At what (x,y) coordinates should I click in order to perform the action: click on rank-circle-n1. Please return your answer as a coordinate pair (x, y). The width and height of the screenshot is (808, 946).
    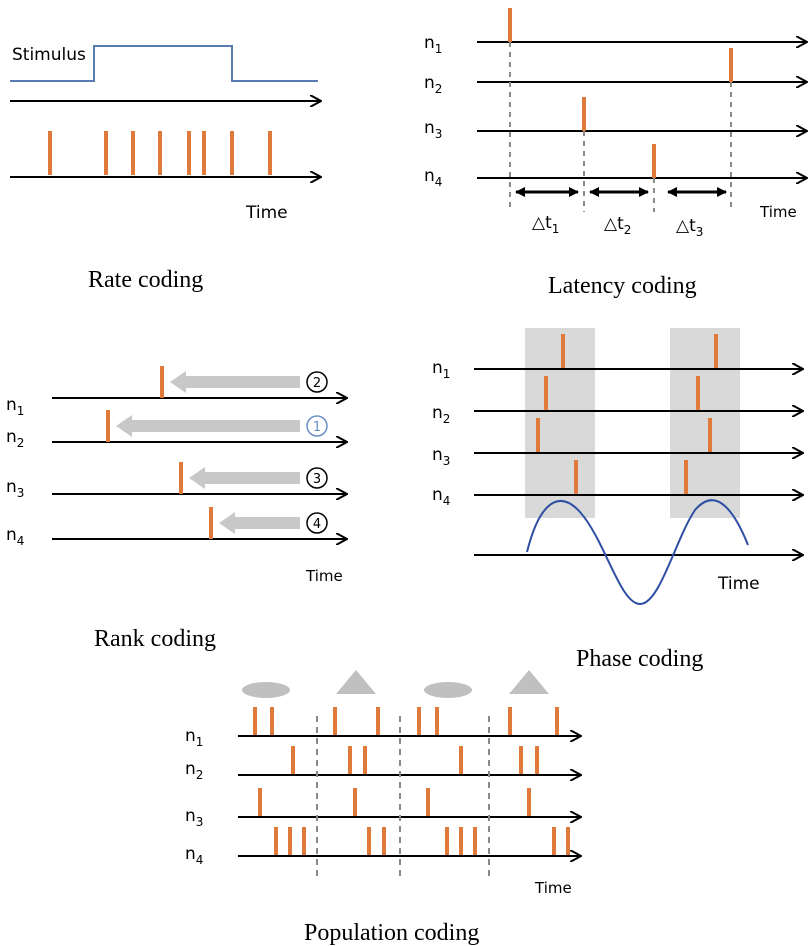
    Looking at the image, I should click on (317, 382).